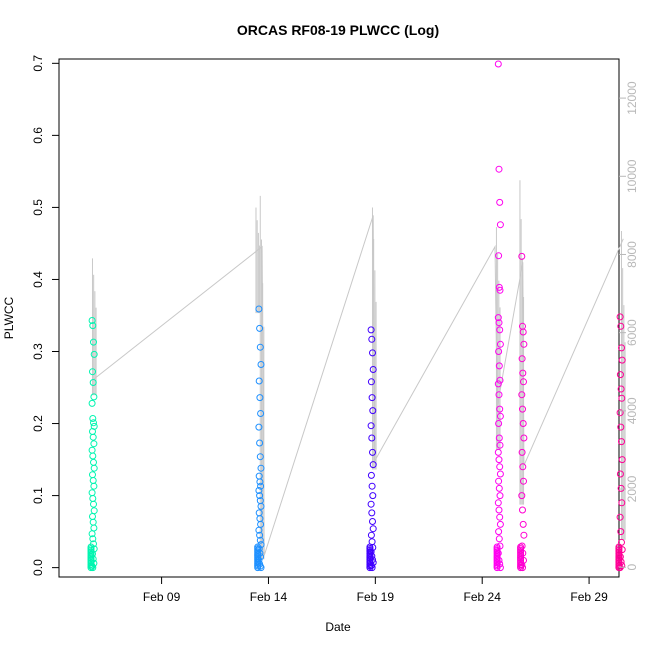  Describe the element at coordinates (375, 590) in the screenshot. I see `x-axis: Feb 09 Feb 14 Feb 19 Feb 24 Feb 29` at that location.